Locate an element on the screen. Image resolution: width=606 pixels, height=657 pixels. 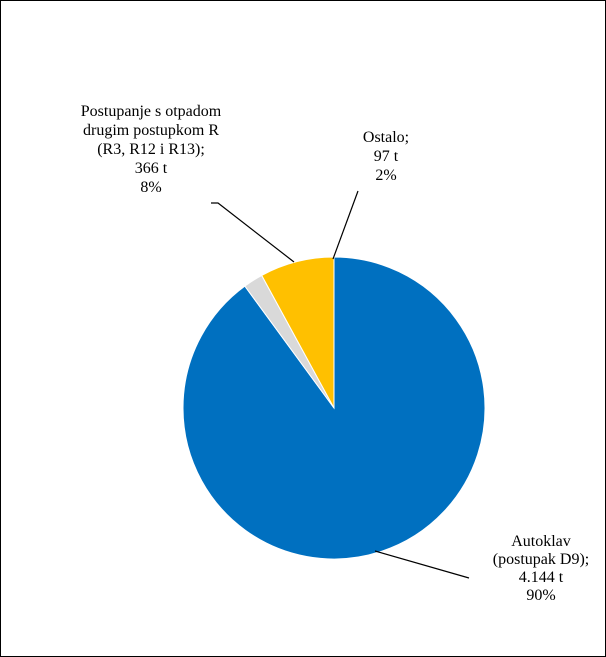
slice-label-2-line-2: (R3, R12 i R13); is located at coordinates (151, 149).